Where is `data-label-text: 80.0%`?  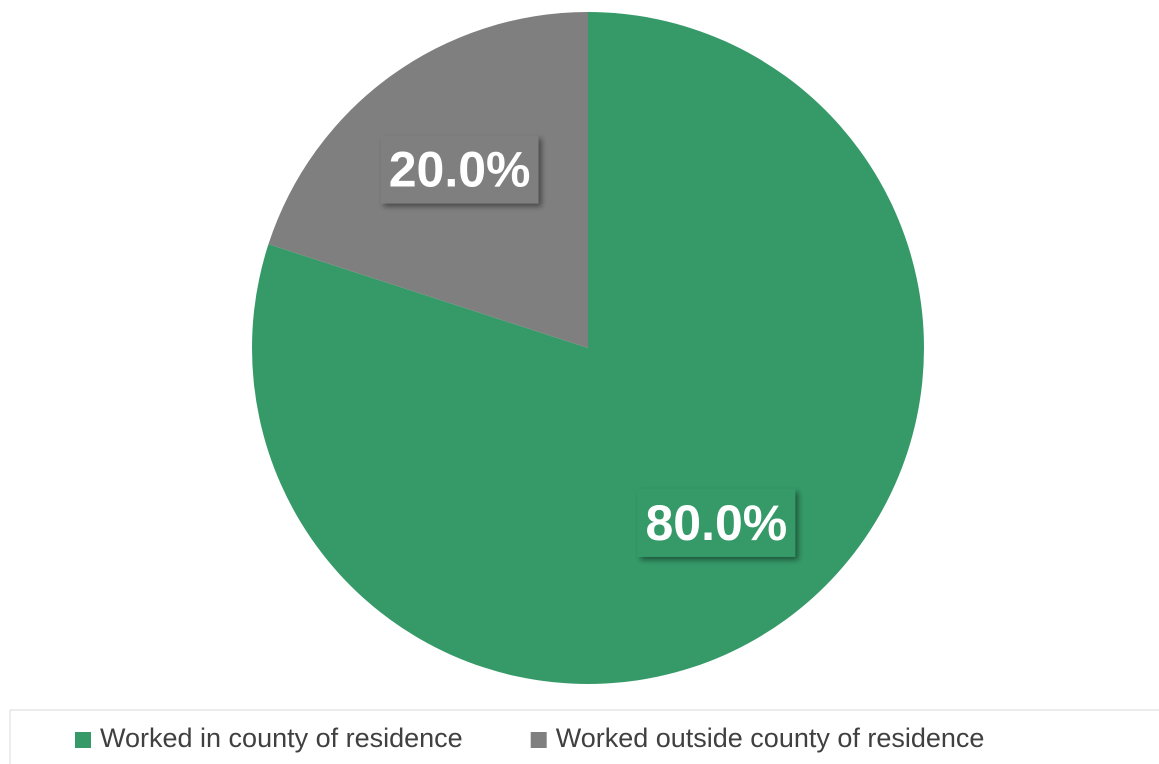
data-label-text: 80.0% is located at coordinates (716, 523).